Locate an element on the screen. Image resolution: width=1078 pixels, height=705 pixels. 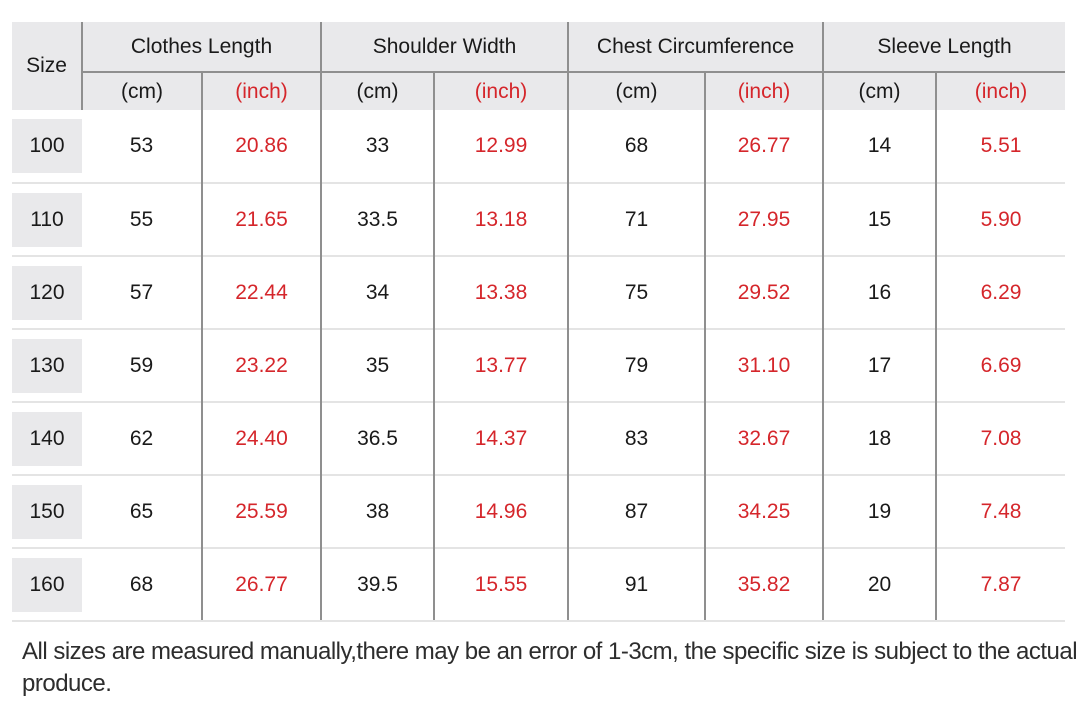
col-header-clothes-length: Clothes Length is located at coordinates (201, 47).